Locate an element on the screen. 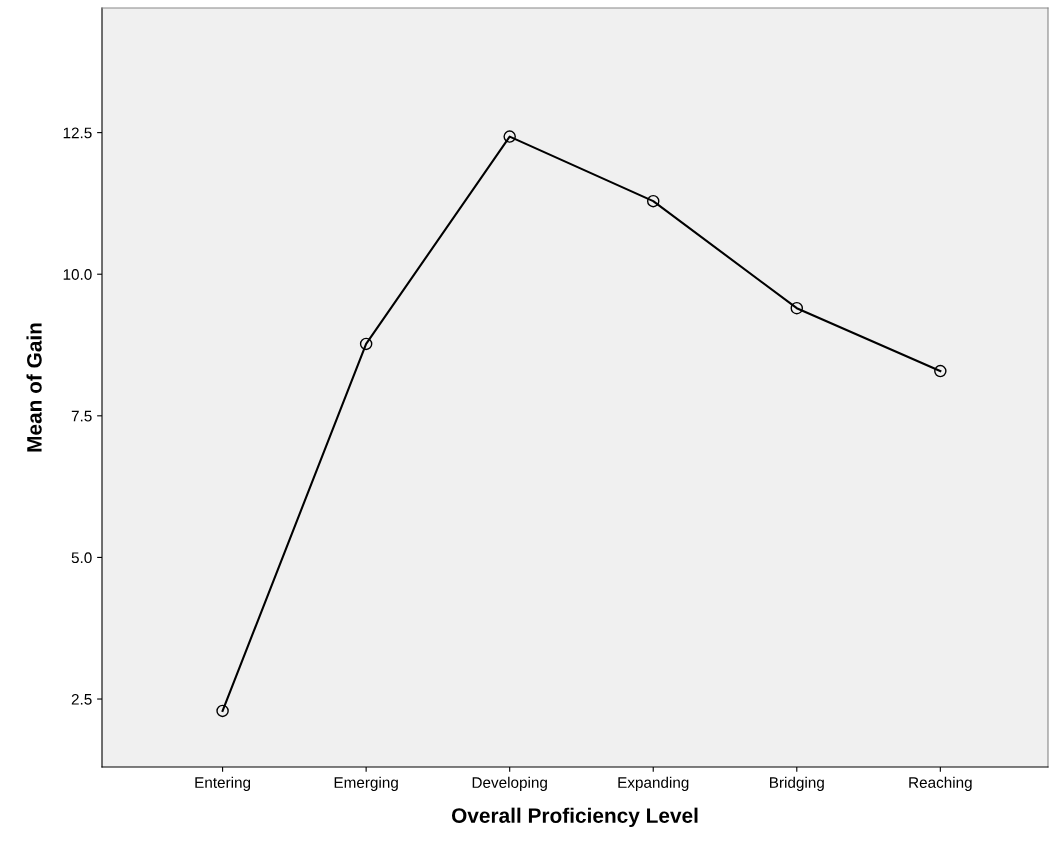  x-tick-label: Emerging is located at coordinates (366, 783).